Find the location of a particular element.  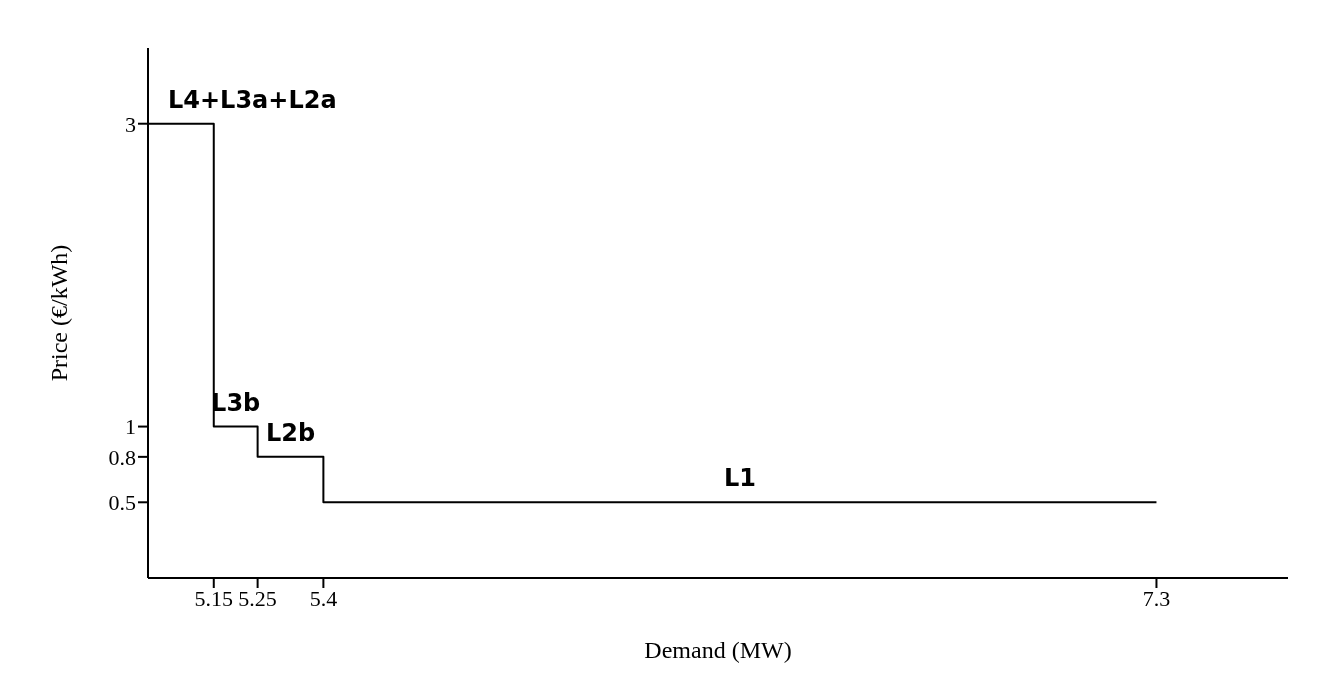

y-tick-label: 0.5 is located at coordinates (122, 503).